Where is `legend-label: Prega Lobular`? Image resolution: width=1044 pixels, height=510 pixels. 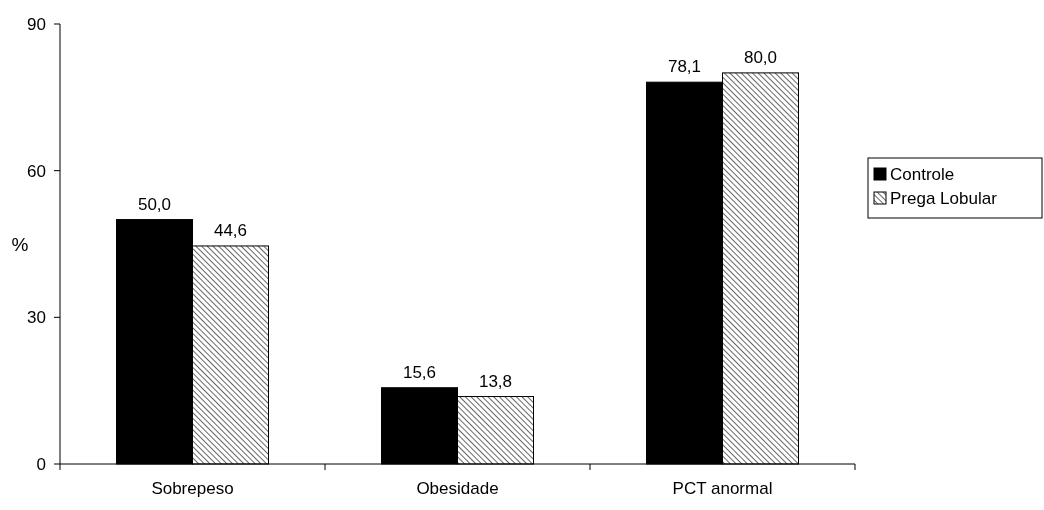 legend-label: Prega Lobular is located at coordinates (944, 198).